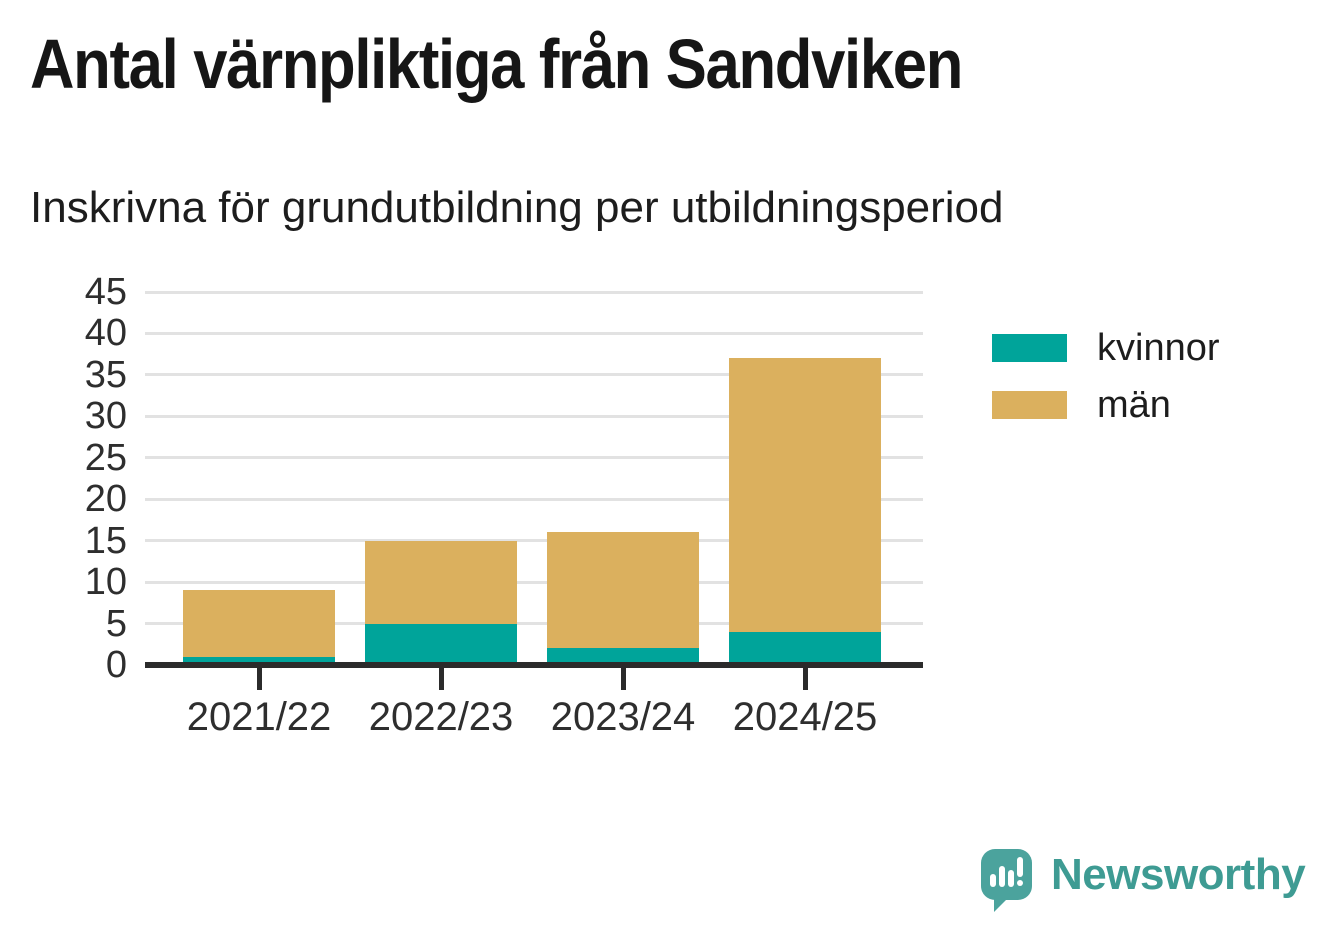 The image size is (1322, 939). I want to click on y-axis-label: 5, so click(116, 623).